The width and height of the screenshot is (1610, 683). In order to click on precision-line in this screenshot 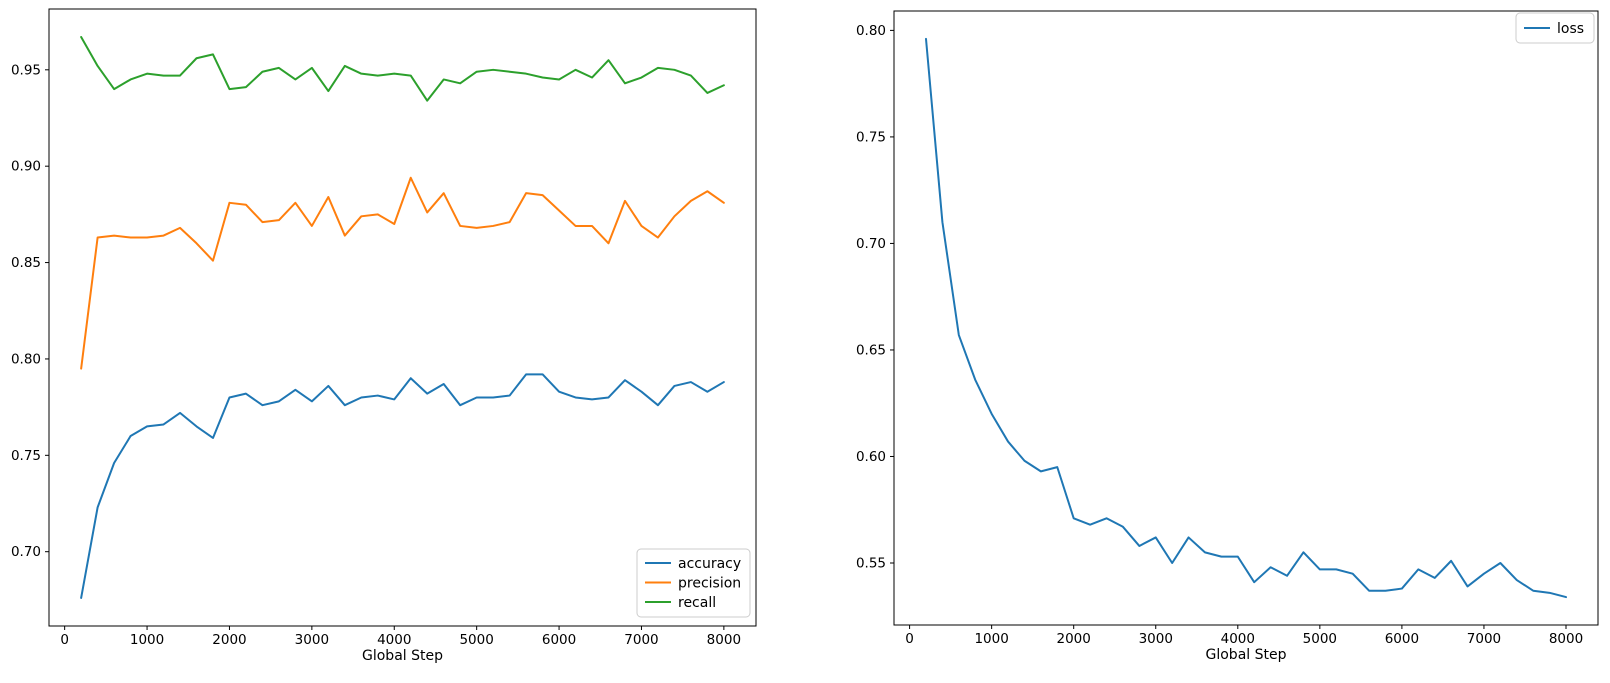, I will do `click(402, 273)`.